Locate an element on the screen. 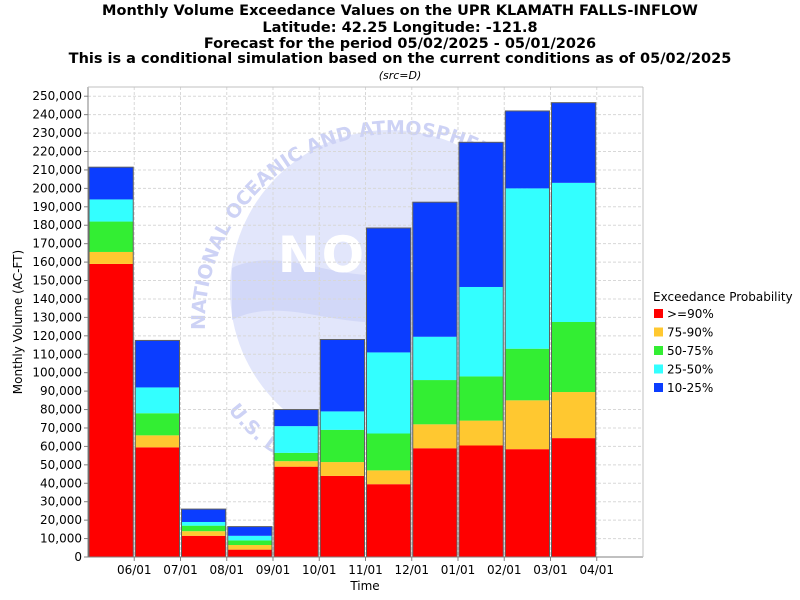 The height and width of the screenshot is (600, 800). y-tick-label: 60,000 is located at coordinates (61, 446).